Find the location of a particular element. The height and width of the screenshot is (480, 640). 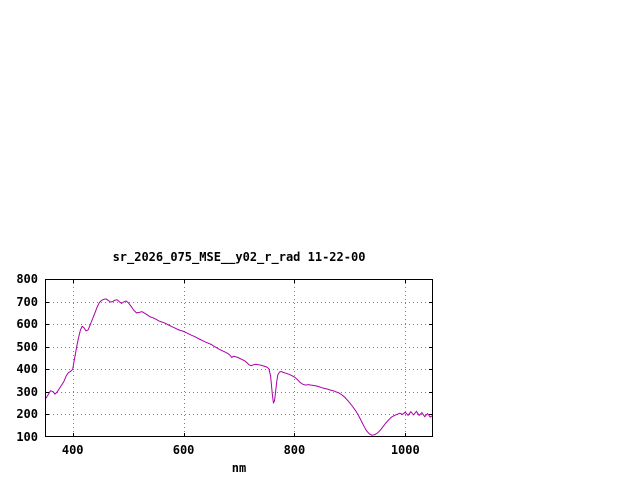

x-tick-label: 600 is located at coordinates (183, 450).